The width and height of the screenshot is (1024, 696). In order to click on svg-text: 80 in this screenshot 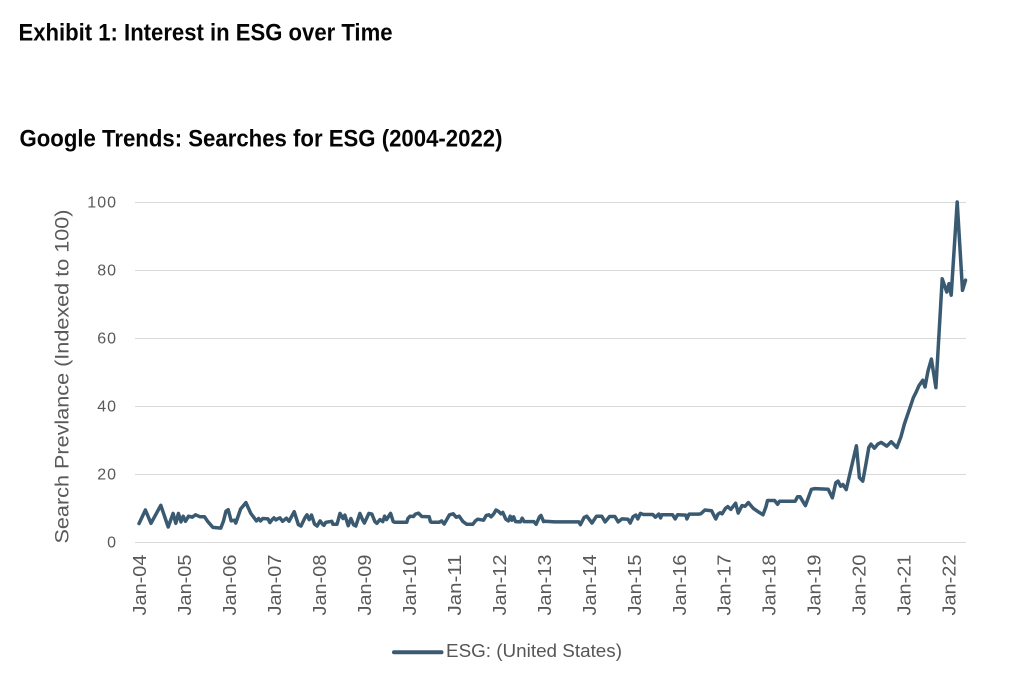, I will do `click(107, 271)`.